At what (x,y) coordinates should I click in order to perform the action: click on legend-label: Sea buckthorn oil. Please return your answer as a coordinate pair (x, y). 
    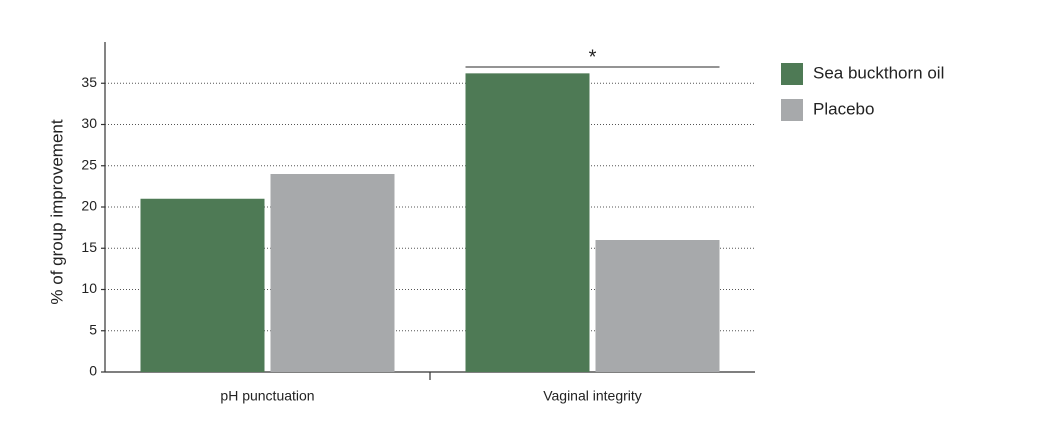
    Looking at the image, I should click on (878, 72).